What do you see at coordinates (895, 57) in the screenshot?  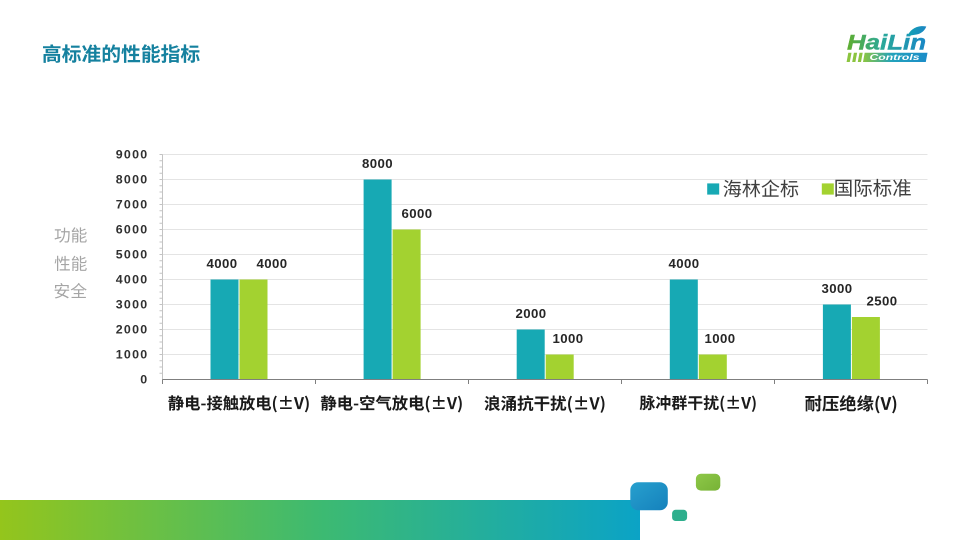 I see `svg-text: Controls` at bounding box center [895, 57].